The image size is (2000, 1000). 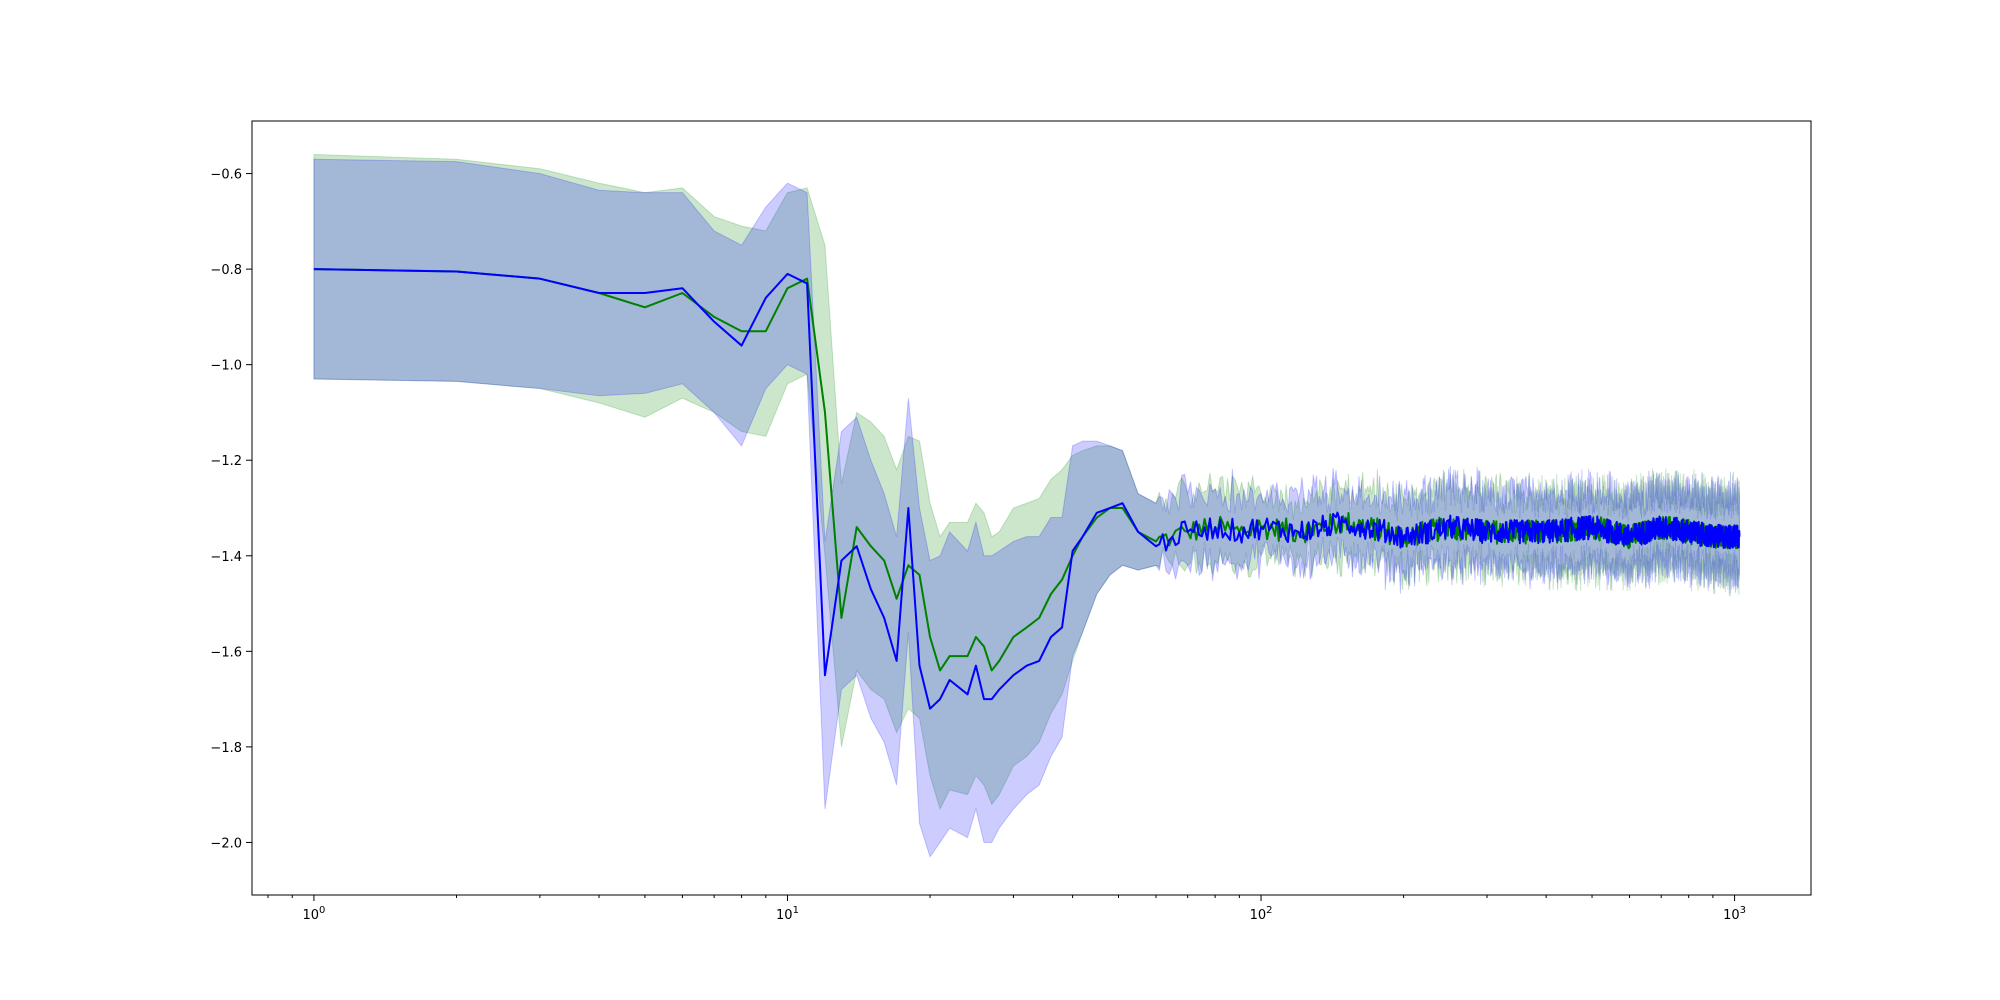 I want to click on y-tick-label: −1.6, so click(x=226, y=652).